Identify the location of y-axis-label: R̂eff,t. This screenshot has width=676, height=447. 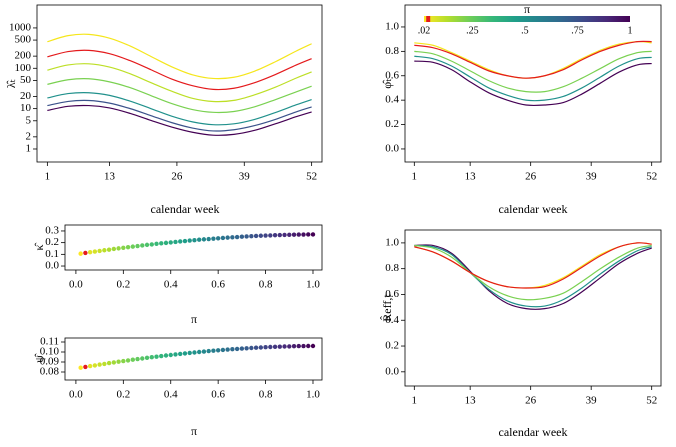
(386, 308).